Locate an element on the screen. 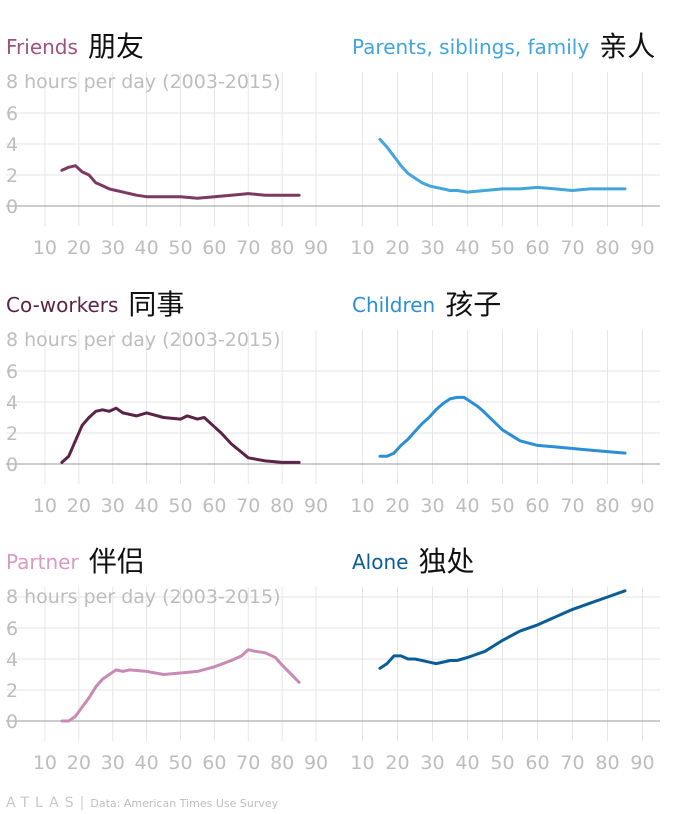 Image resolution: width=690 pixels, height=814 pixels. chart-title-chinese: 亲人 is located at coordinates (627, 46).